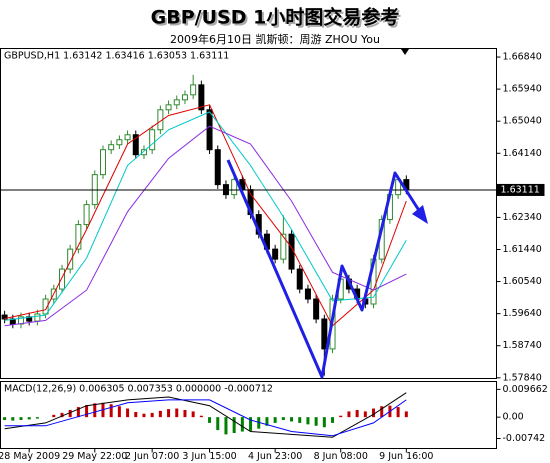  Describe the element at coordinates (275, 456) in the screenshot. I see `x-tick-label: 4 Jun 23:00` at that location.